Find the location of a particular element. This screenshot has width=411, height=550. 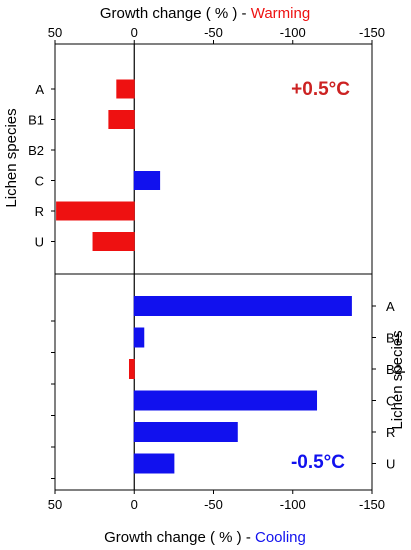

top-x-tick-label: -50 is located at coordinates (213, 32).